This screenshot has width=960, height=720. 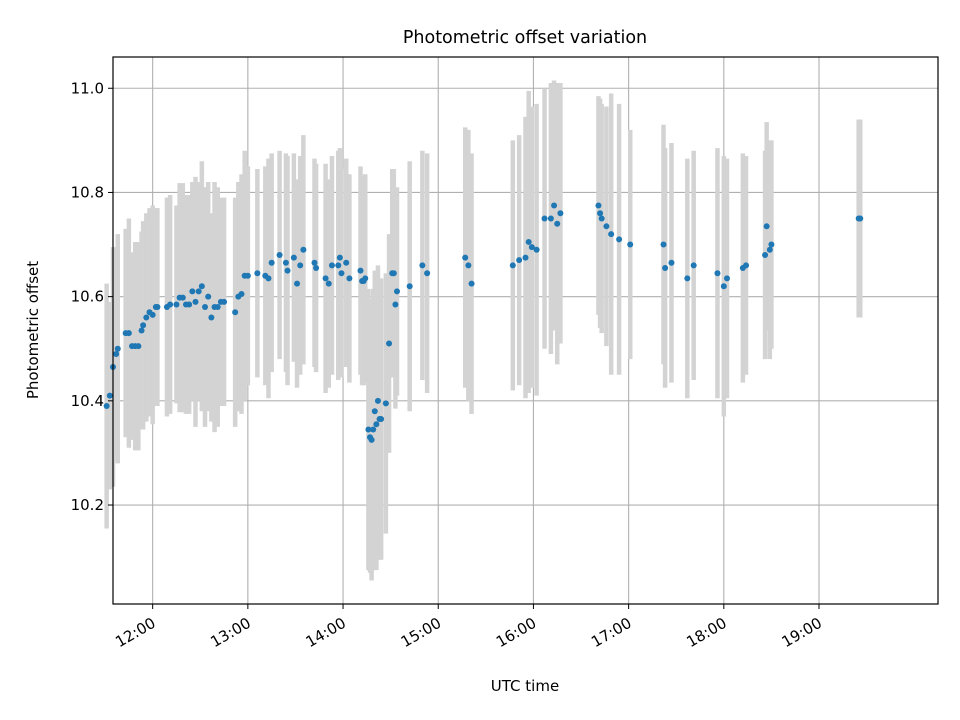 I want to click on y-tick-label: 10.6, so click(x=87, y=297).